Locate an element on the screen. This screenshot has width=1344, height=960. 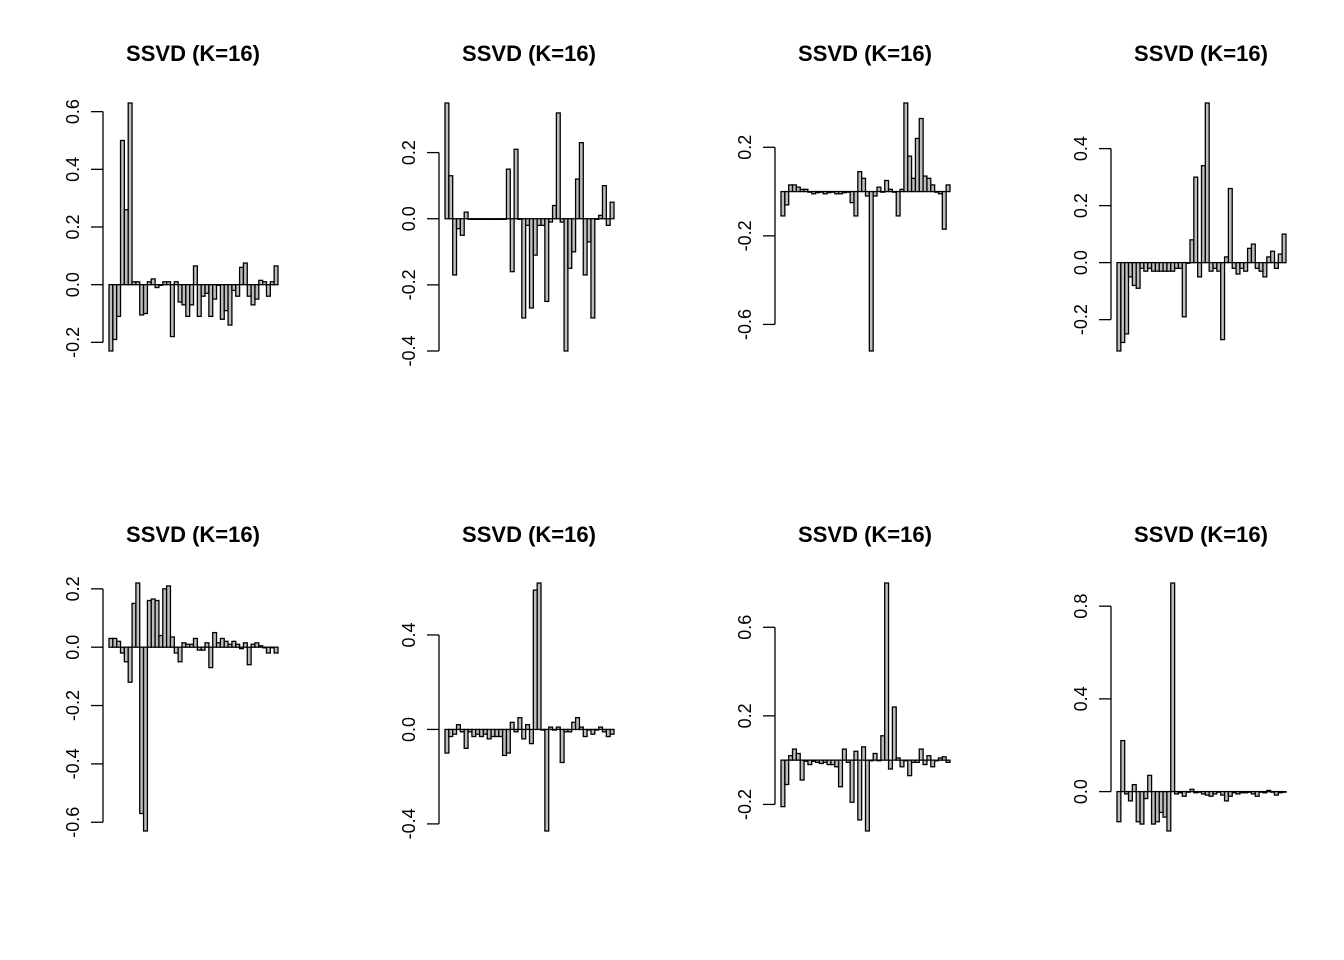
y-tick-label: 0.8 is located at coordinates (1081, 606).